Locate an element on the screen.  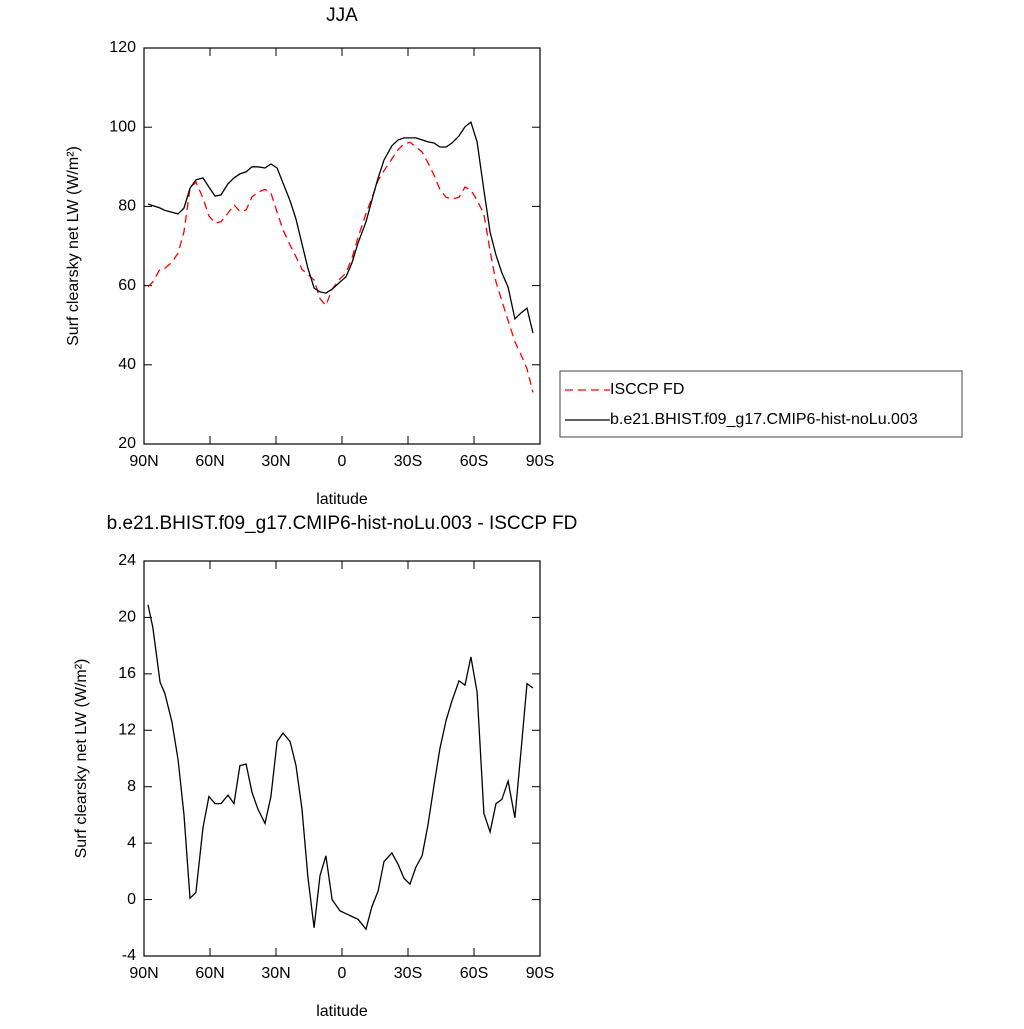
chart-title: JJA is located at coordinates (342, 15).